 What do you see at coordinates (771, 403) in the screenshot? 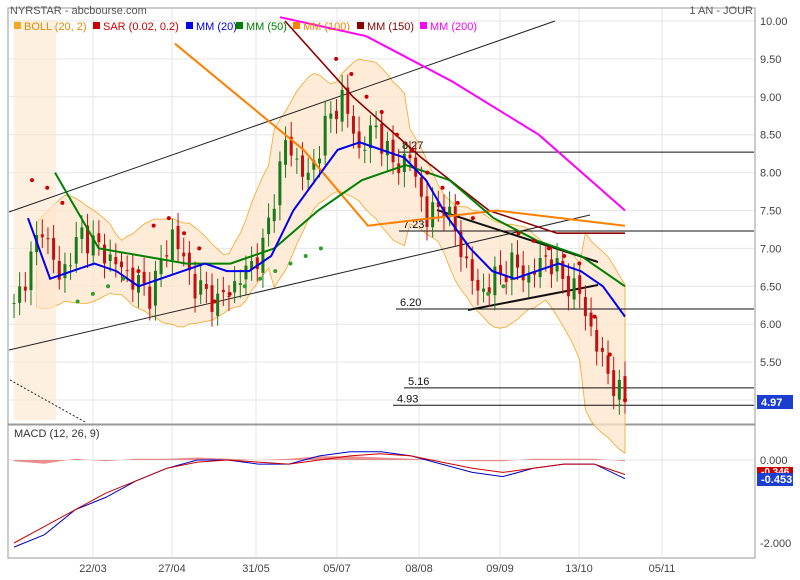
I see `last-price-badge: 4.97` at bounding box center [771, 403].